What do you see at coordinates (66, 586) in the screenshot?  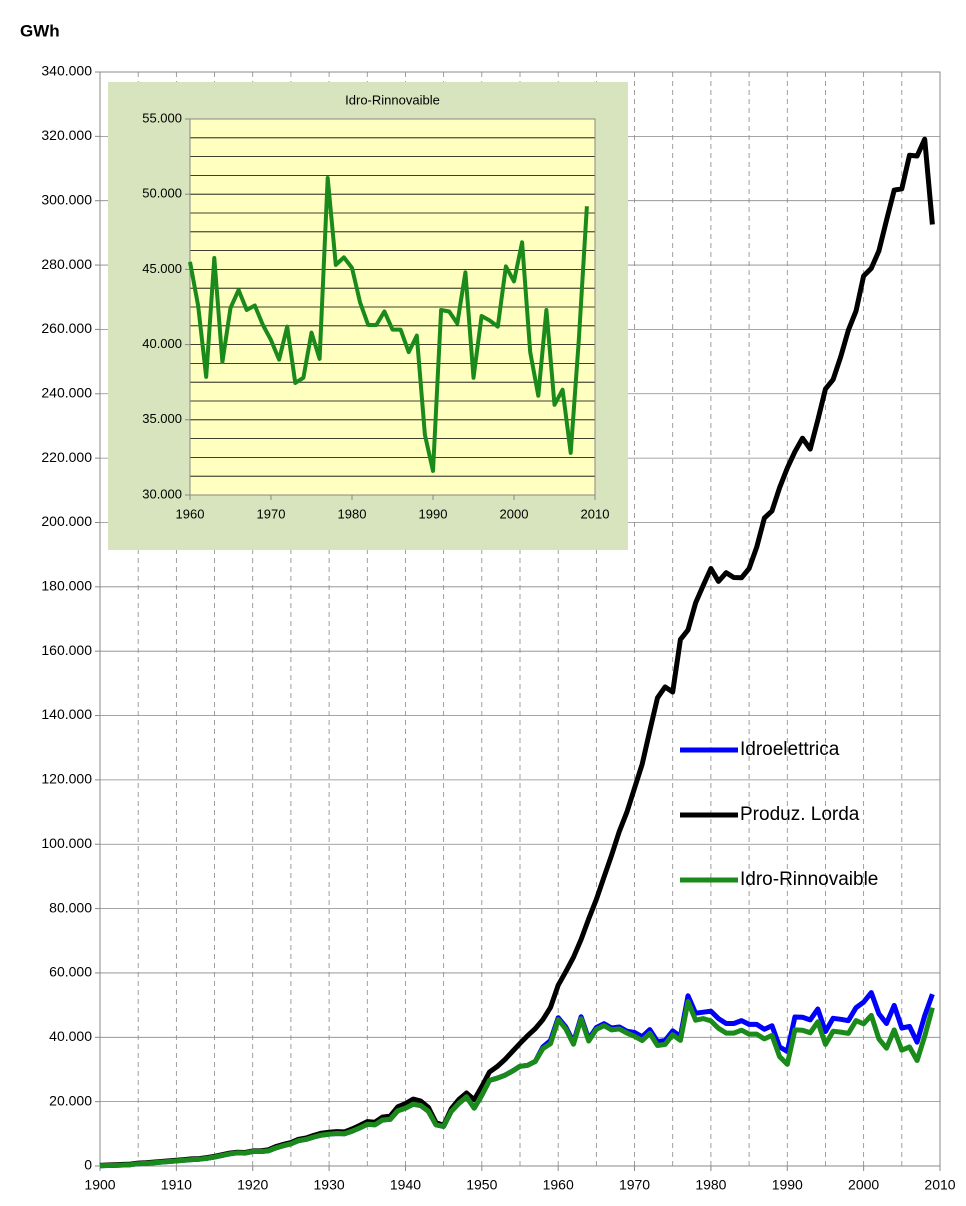 I see `y-tick-label: 180.000` at bounding box center [66, 586].